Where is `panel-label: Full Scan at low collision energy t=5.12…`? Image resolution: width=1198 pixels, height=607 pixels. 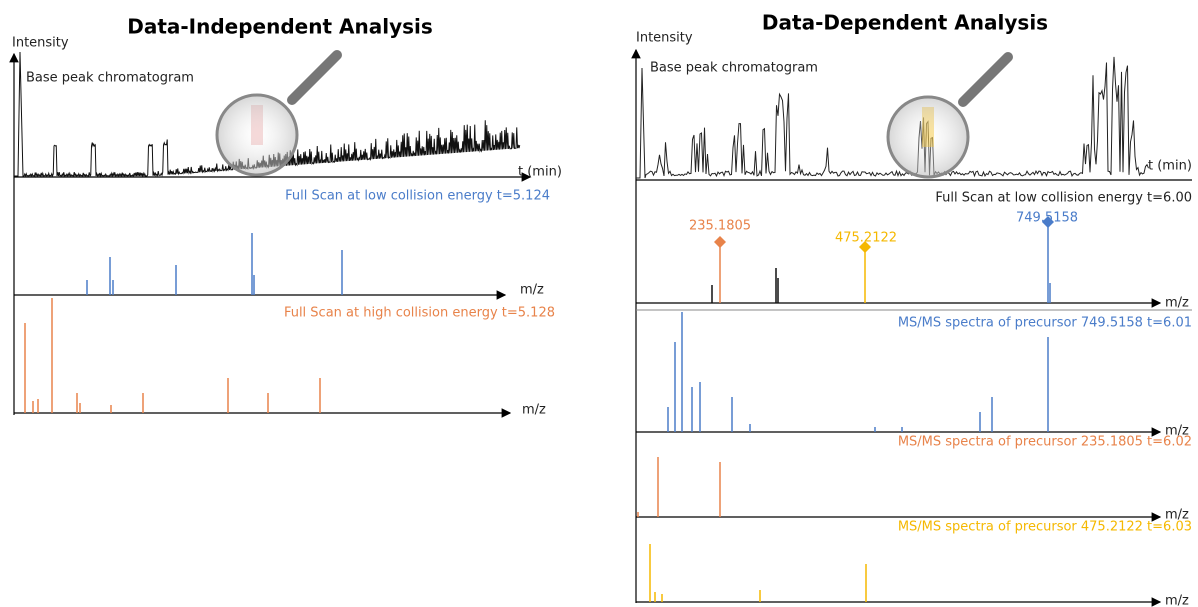 panel-label: Full Scan at low collision energy t=5.12… is located at coordinates (417, 196).